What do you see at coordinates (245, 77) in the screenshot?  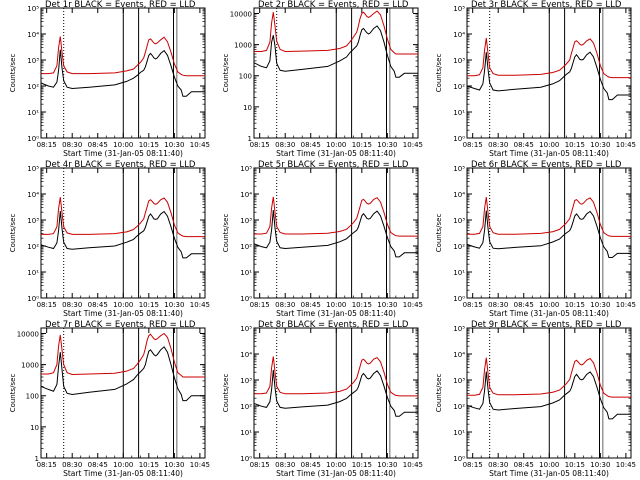 I see `y-tick-label: 100` at bounding box center [245, 77].